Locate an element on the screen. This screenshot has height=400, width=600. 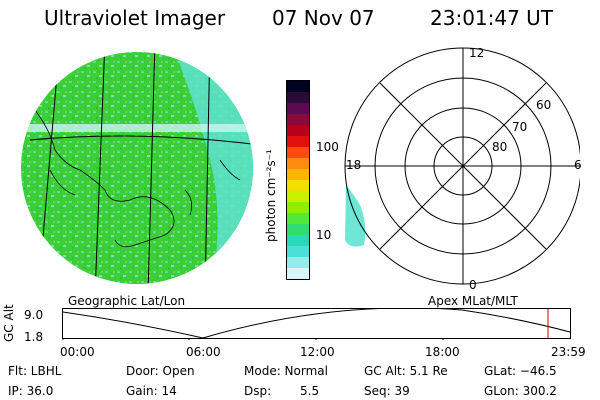
info-dsp-value: 5.5 is located at coordinates (310, 391).